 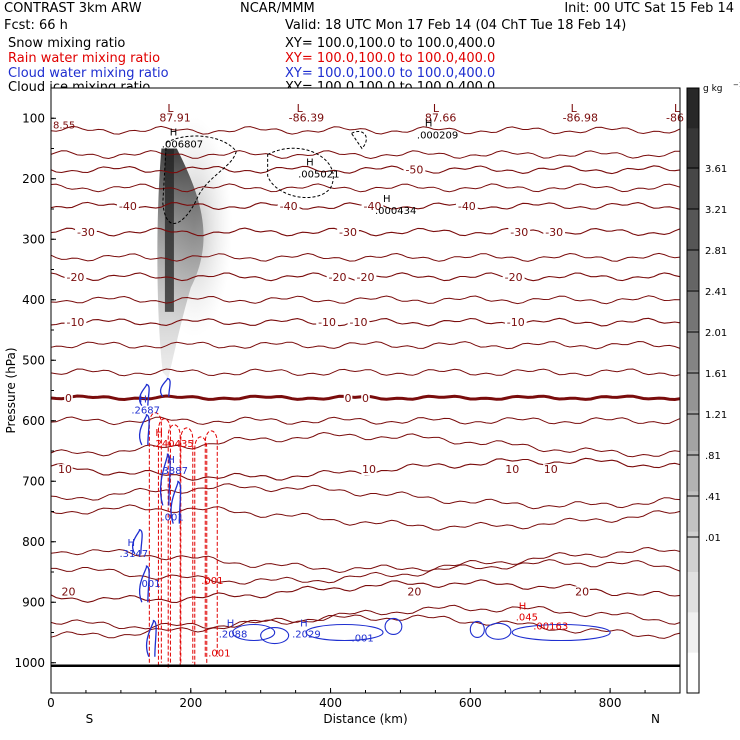 I want to click on x-axis-label: Distance (km), so click(x=365, y=719).